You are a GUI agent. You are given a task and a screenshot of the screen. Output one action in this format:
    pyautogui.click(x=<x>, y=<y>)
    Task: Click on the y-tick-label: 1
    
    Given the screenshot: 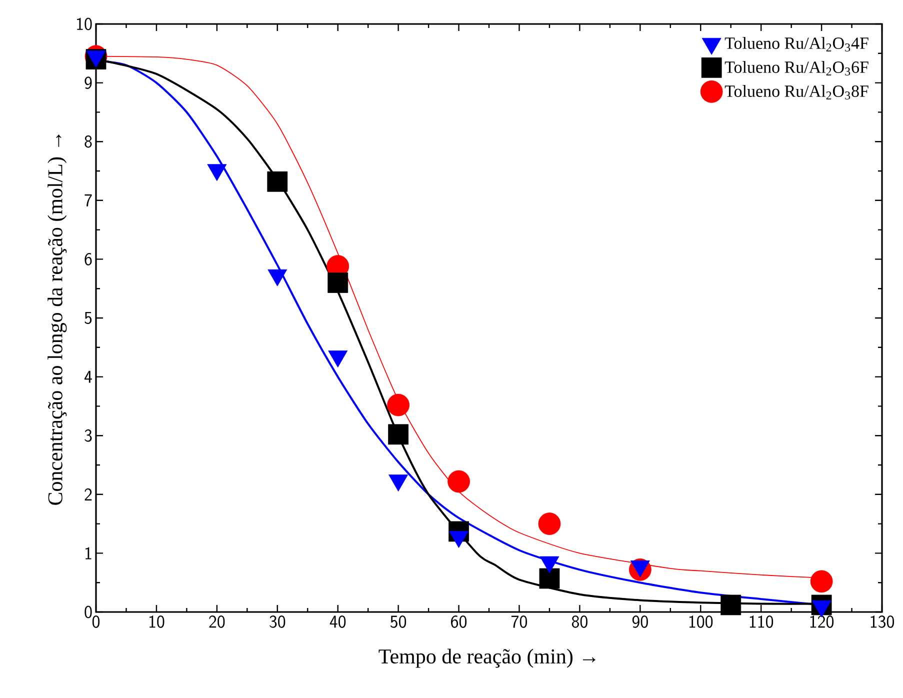 What is the action you would take?
    pyautogui.click(x=89, y=553)
    